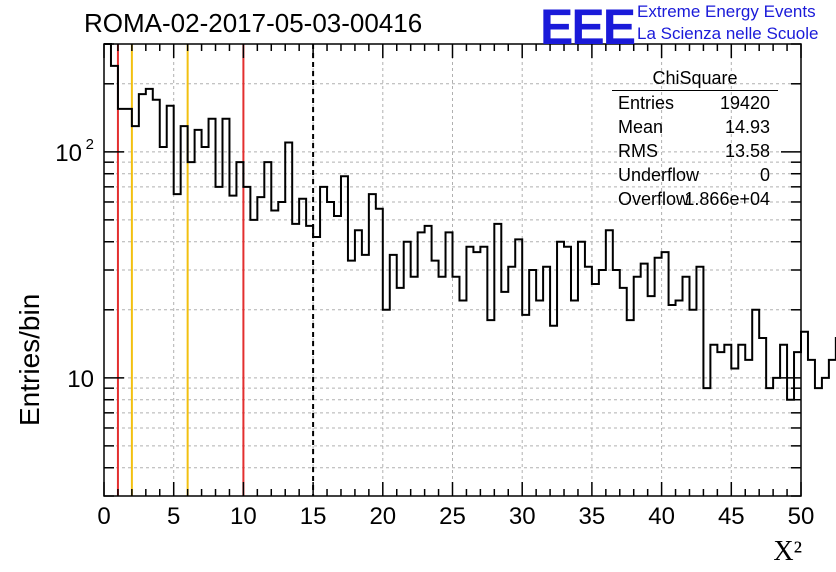 The image size is (836, 572). I want to click on stat-key: RMS, so click(638, 151).